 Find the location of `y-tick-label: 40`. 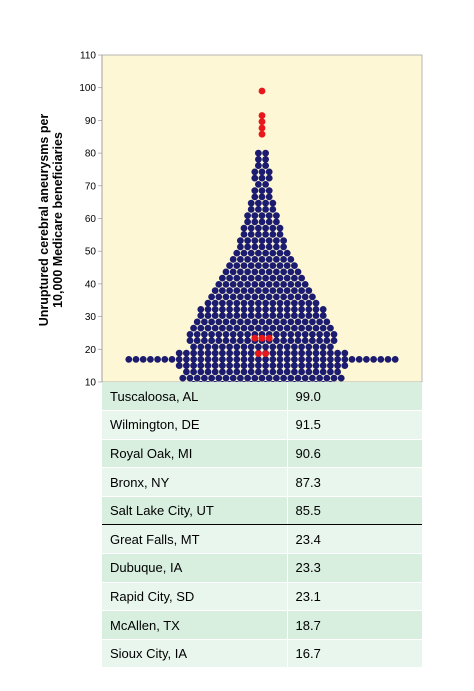

y-tick-label: 40 is located at coordinates (91, 284).